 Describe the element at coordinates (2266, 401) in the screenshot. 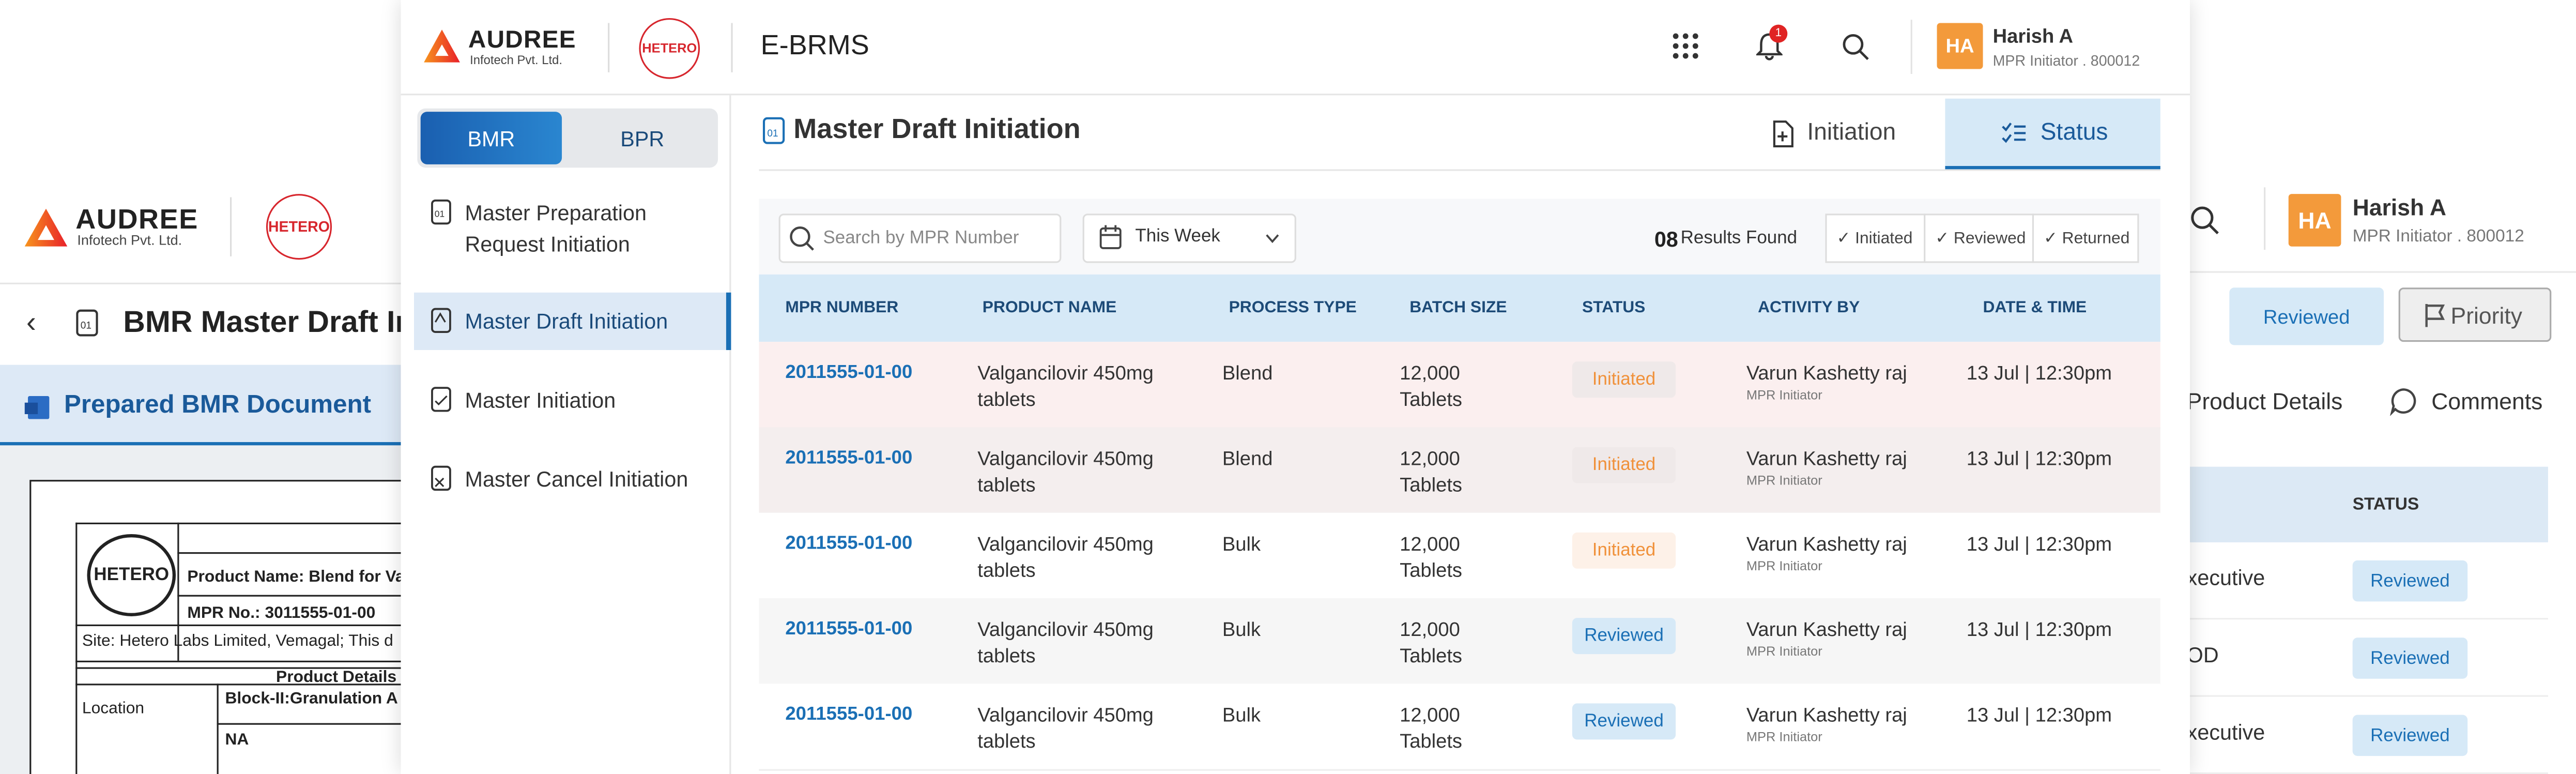

I see `tab-product-details: Product Details` at that location.